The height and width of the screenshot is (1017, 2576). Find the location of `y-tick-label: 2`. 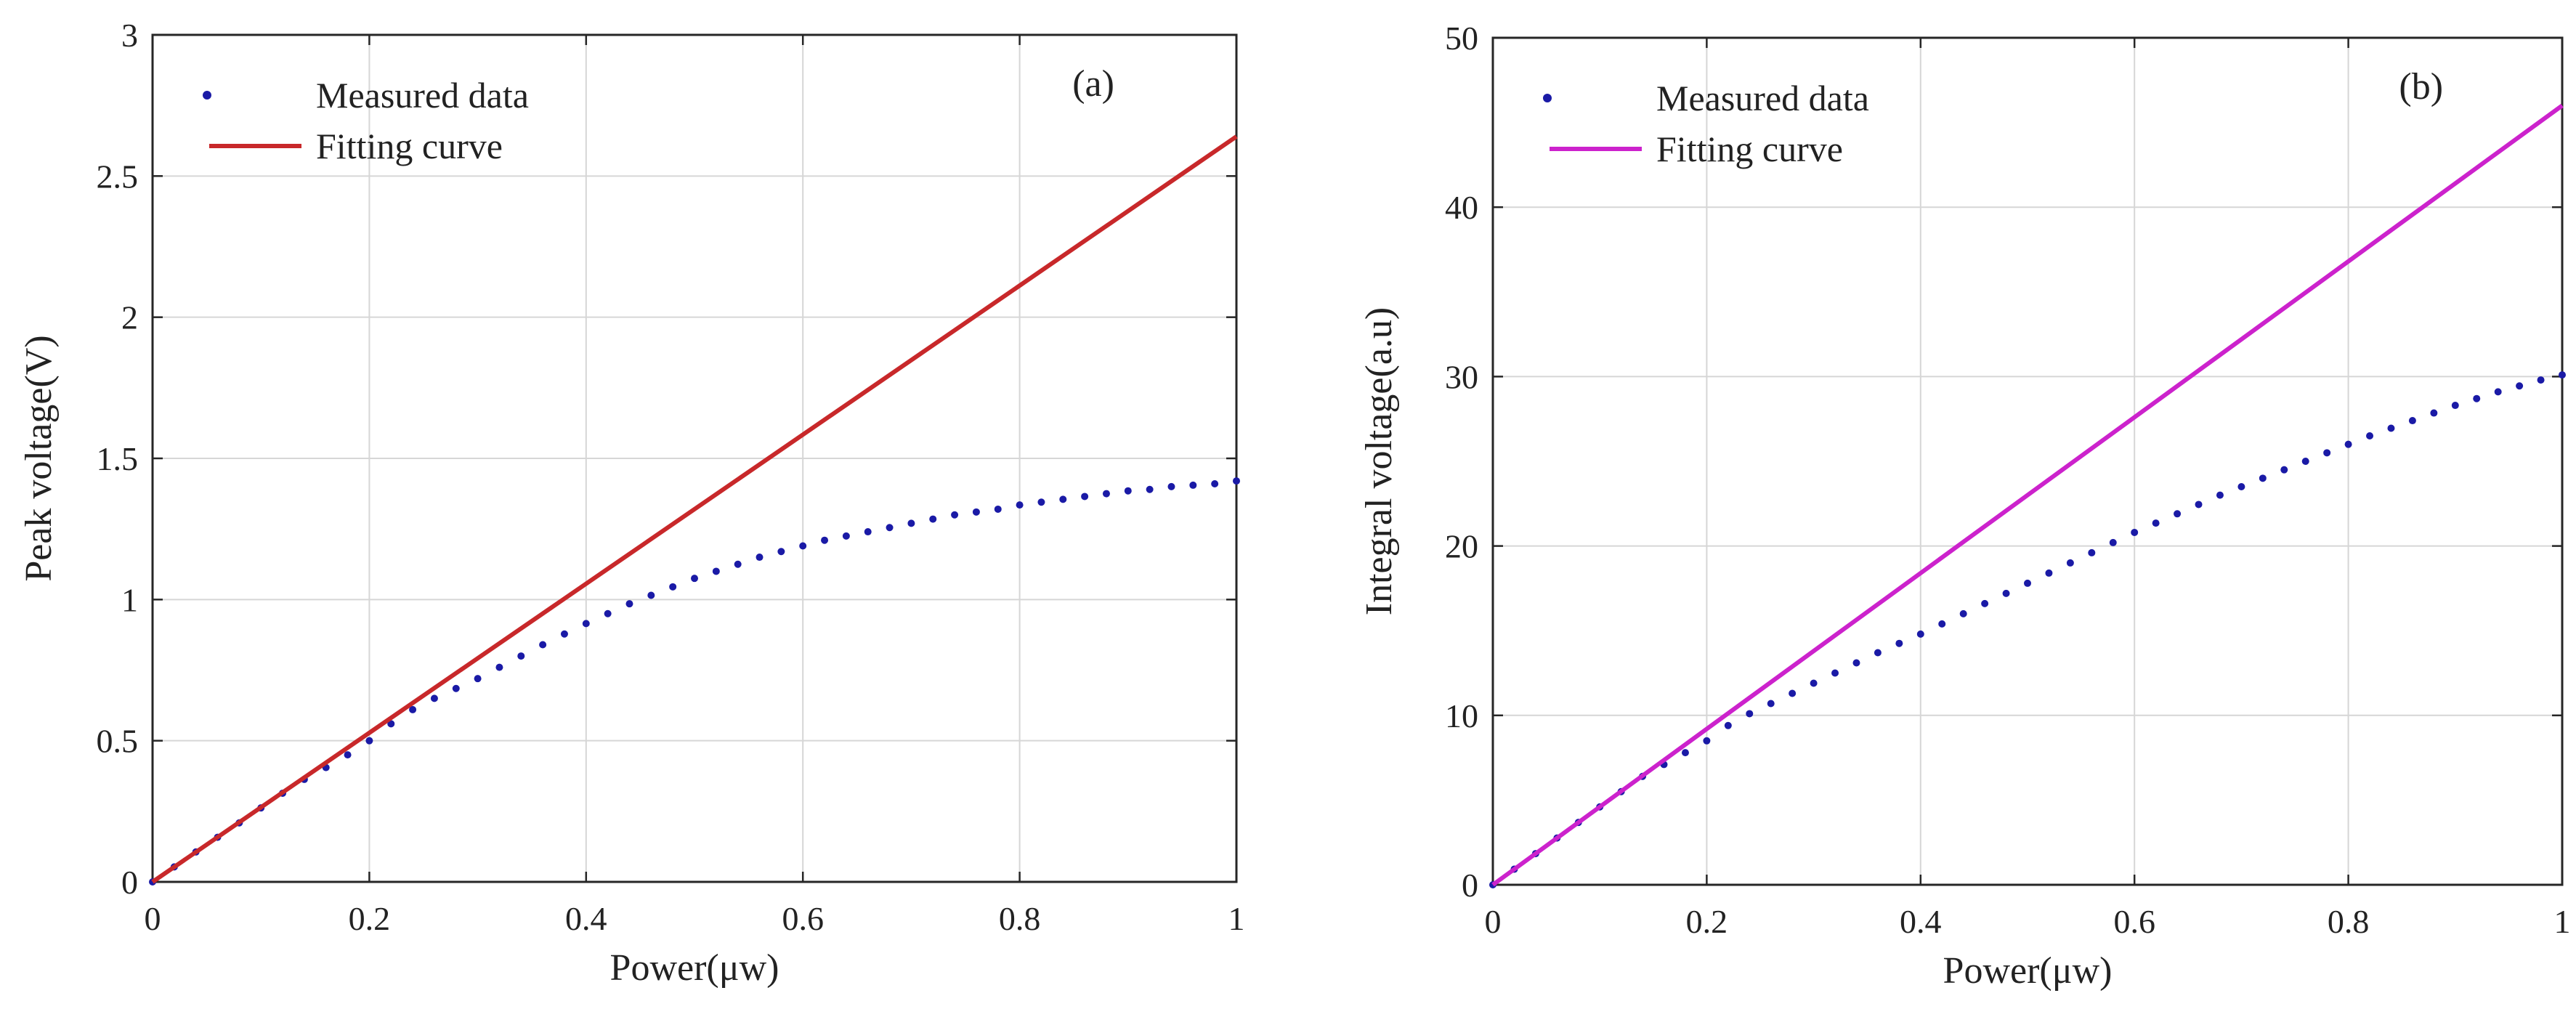

y-tick-label: 2 is located at coordinates (129, 317).